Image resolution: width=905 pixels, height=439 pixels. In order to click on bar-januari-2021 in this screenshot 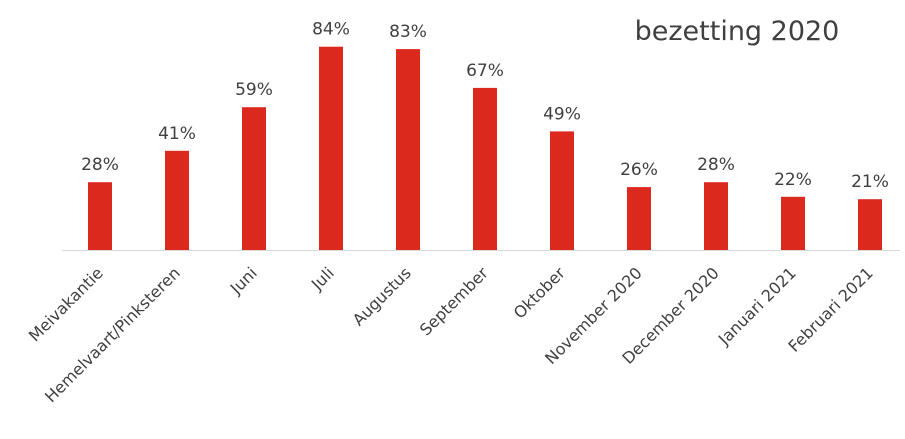, I will do `click(793, 223)`.